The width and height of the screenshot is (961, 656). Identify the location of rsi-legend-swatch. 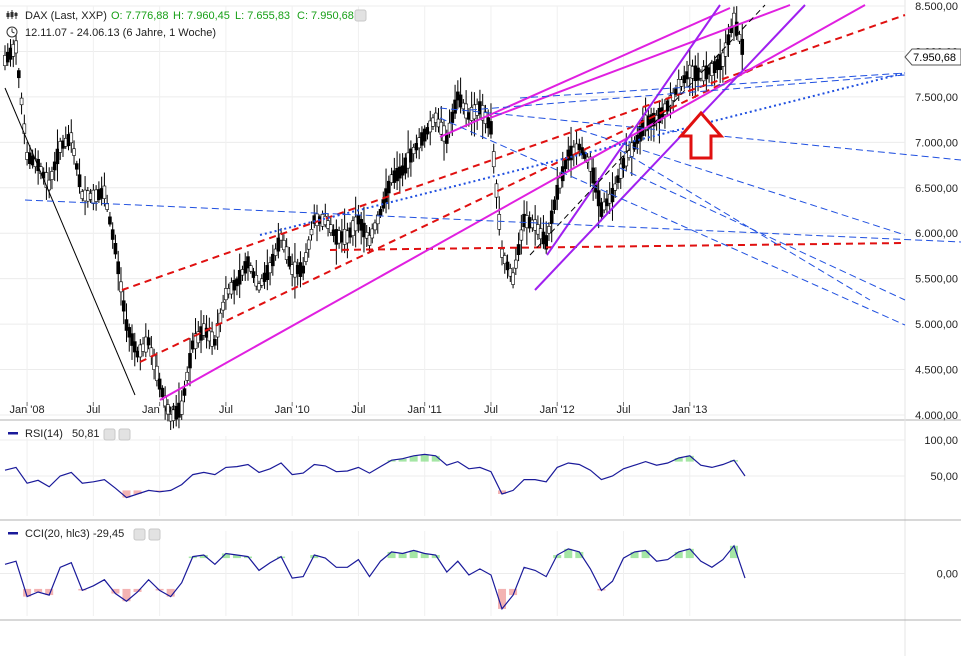
(13, 433).